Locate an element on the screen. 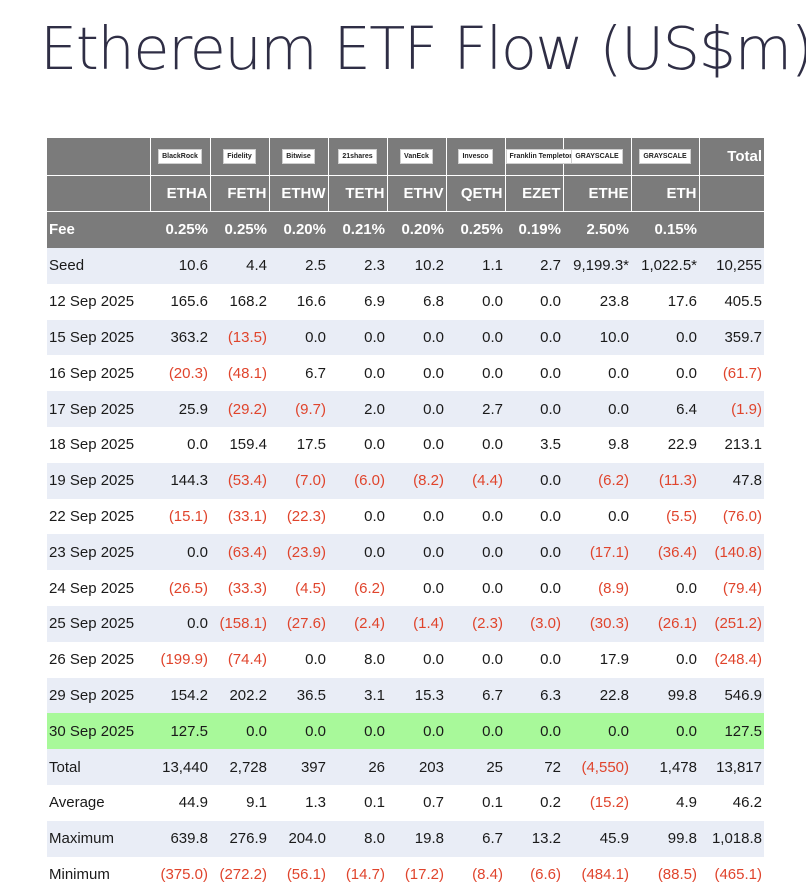 The height and width of the screenshot is (895, 806). row-label: 19 Sep 2025 is located at coordinates (98, 480).